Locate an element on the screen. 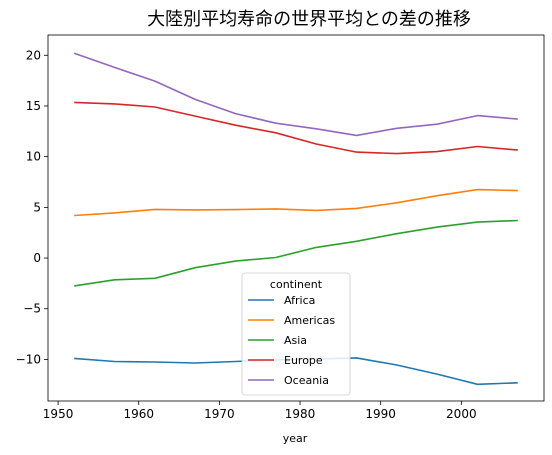  x-tick-label: 1970 is located at coordinates (219, 414).